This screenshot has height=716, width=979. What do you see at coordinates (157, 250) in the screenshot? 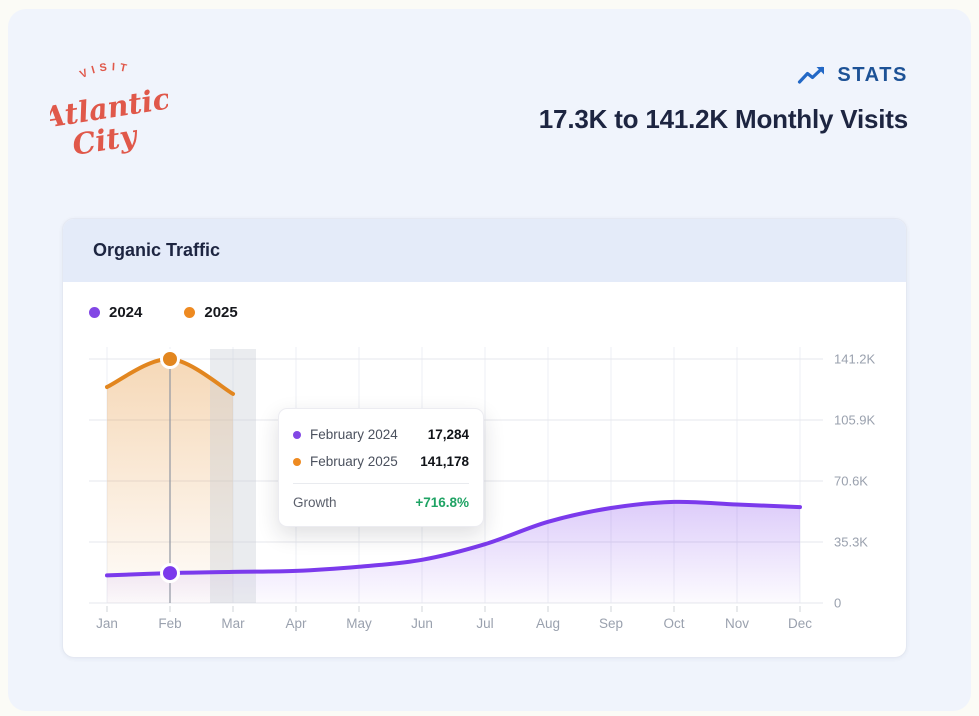
I see `card-title: Organic Traffic` at bounding box center [157, 250].